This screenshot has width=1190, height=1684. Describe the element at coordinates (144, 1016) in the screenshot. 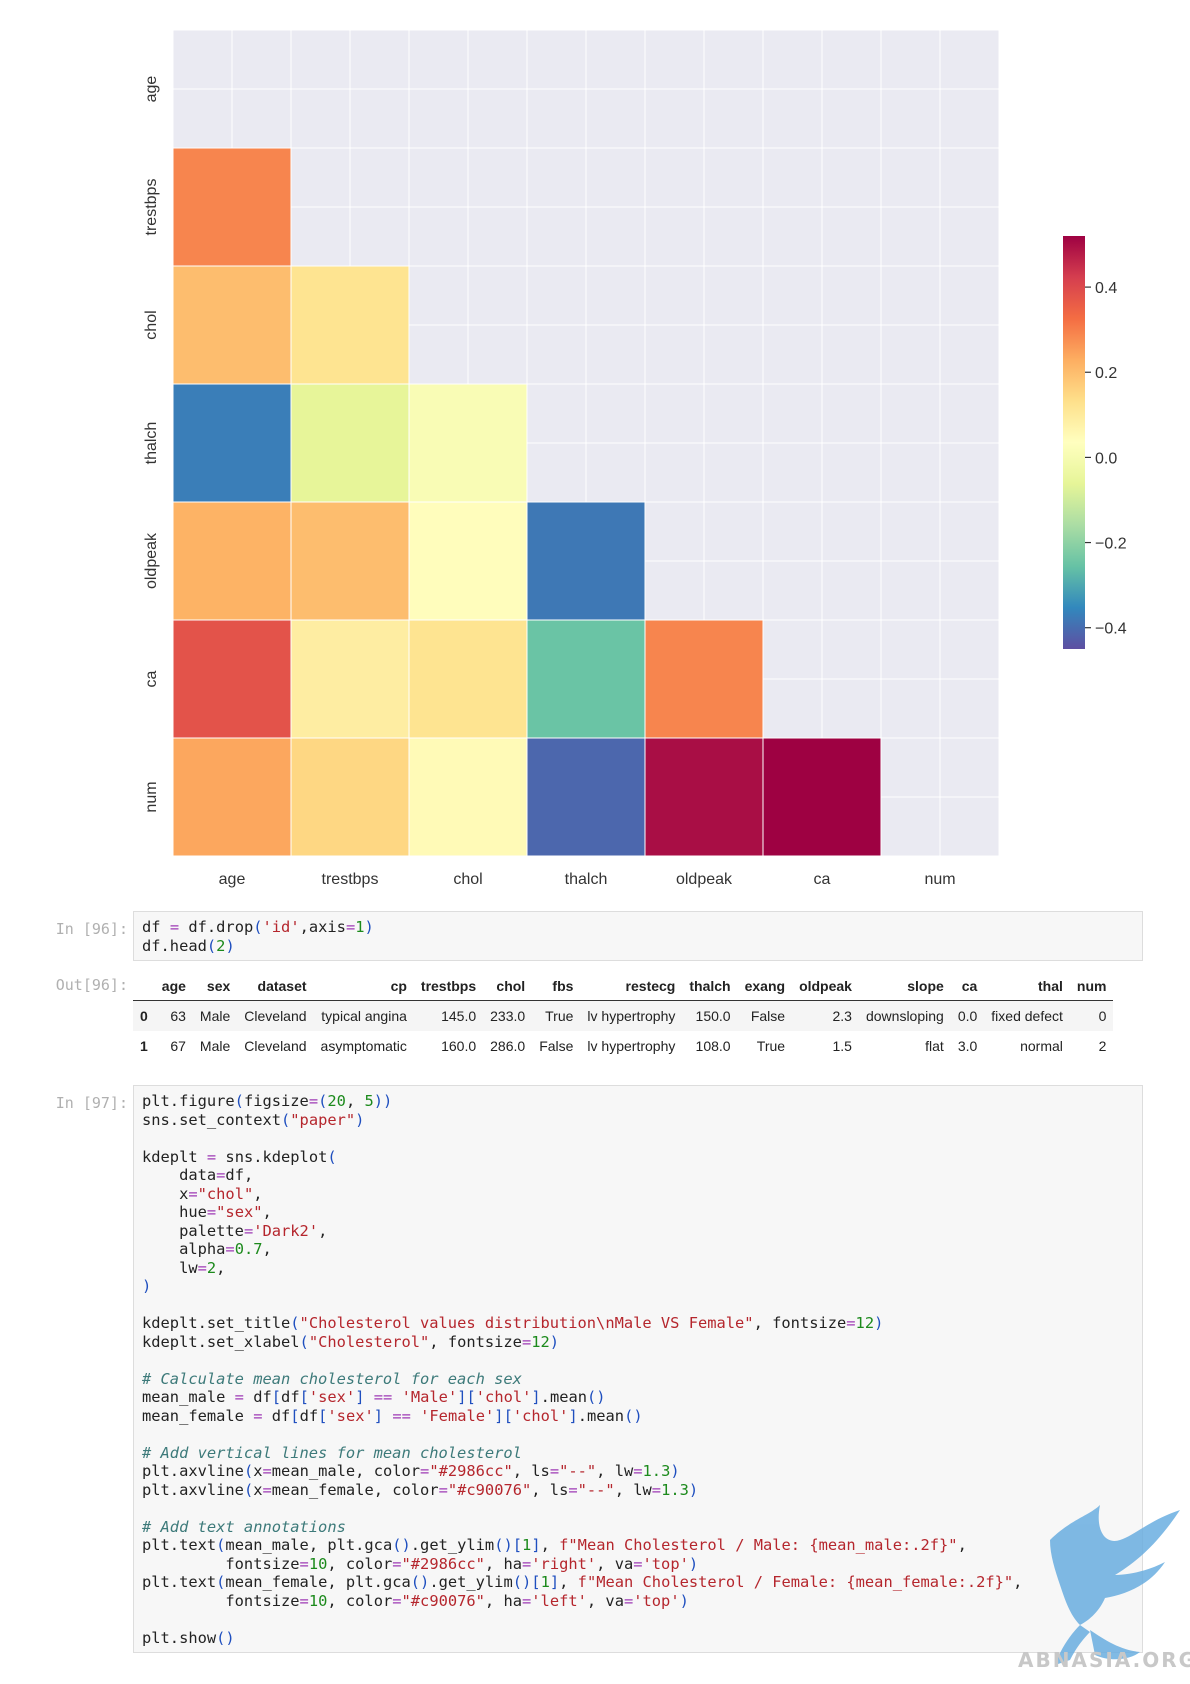

I see `row-index: 0` at that location.